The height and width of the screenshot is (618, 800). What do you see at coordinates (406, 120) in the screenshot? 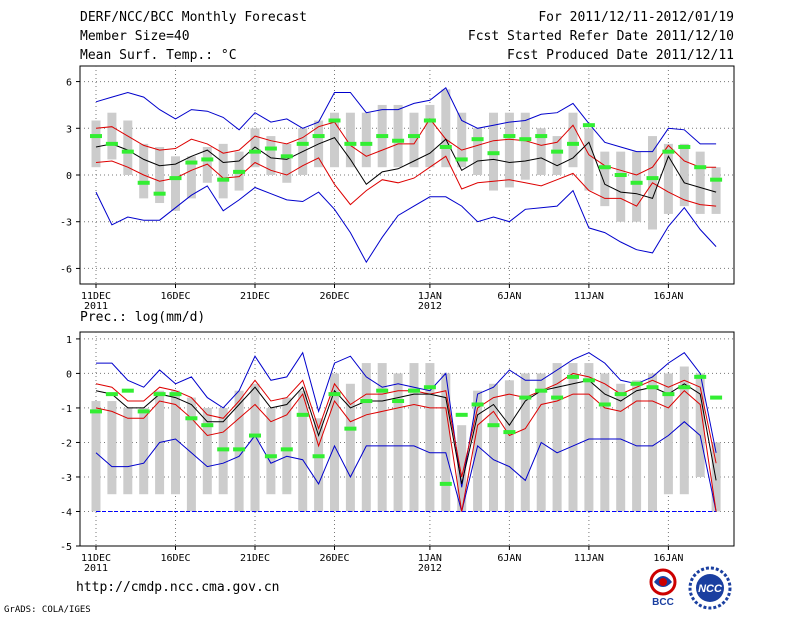
I see `temp-max-line` at bounding box center [406, 120].